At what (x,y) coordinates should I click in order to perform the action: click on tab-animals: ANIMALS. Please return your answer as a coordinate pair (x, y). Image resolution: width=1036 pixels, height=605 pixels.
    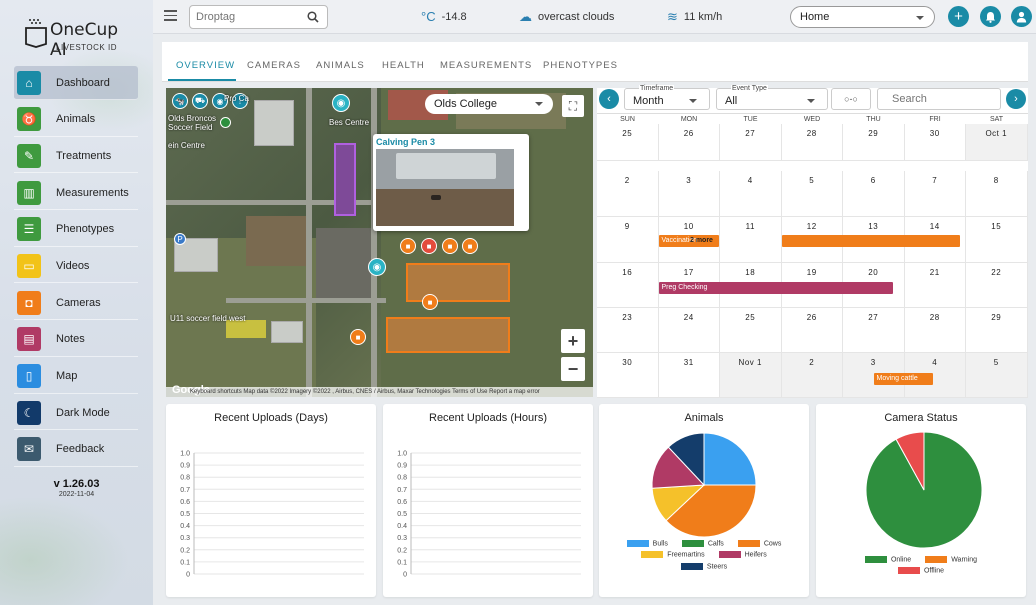
    Looking at the image, I should click on (340, 65).